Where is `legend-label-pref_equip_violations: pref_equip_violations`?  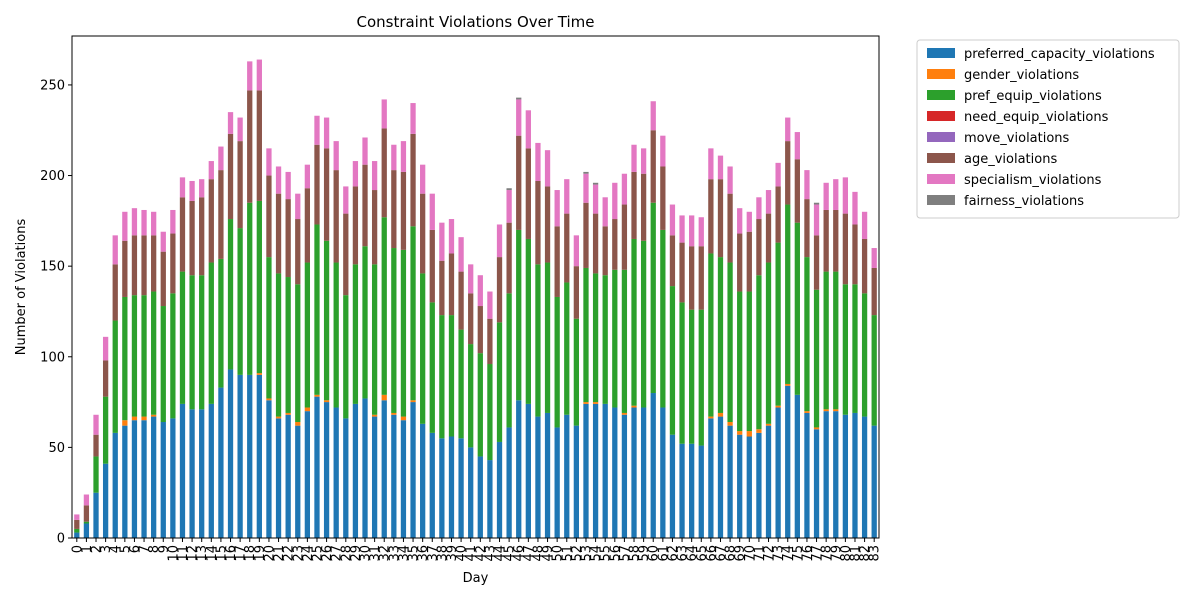
legend-label-pref_equip_violations: pref_equip_violations is located at coordinates (1033, 96).